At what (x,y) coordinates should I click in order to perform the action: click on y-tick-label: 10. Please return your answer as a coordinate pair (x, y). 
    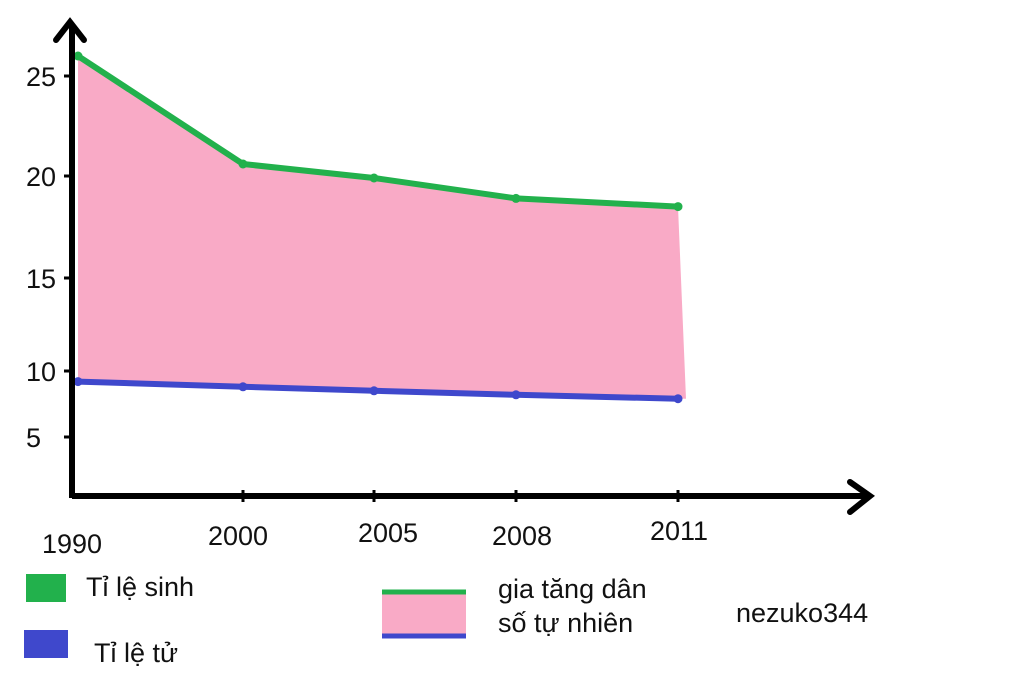
    Looking at the image, I should click on (41, 372).